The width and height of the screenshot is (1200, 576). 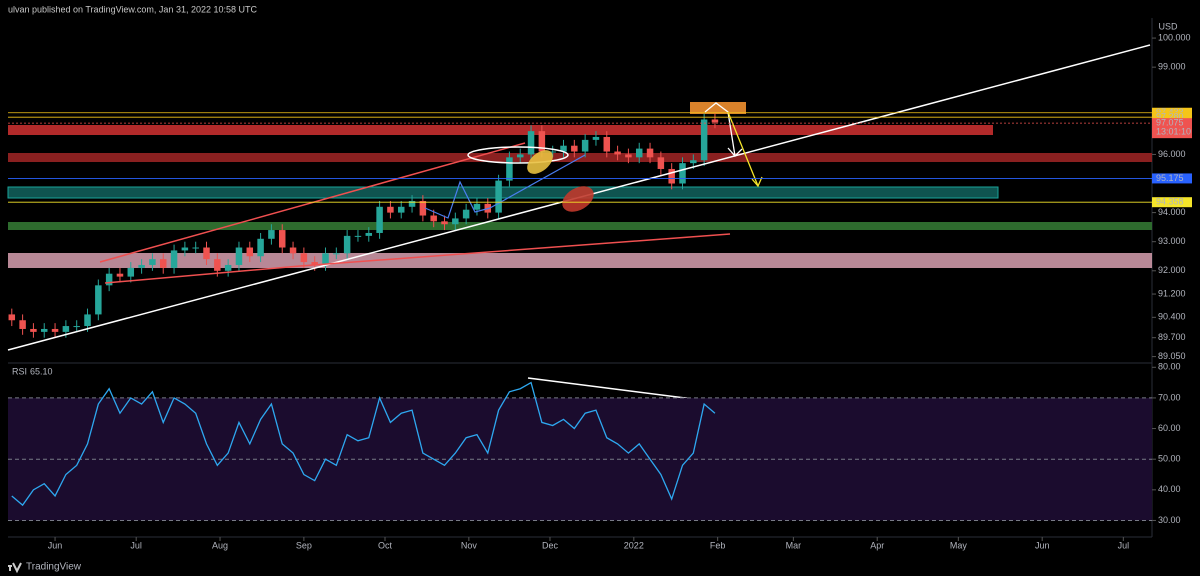 What do you see at coordinates (794, 545) in the screenshot?
I see `x-tick-label: Mar` at bounding box center [794, 545].